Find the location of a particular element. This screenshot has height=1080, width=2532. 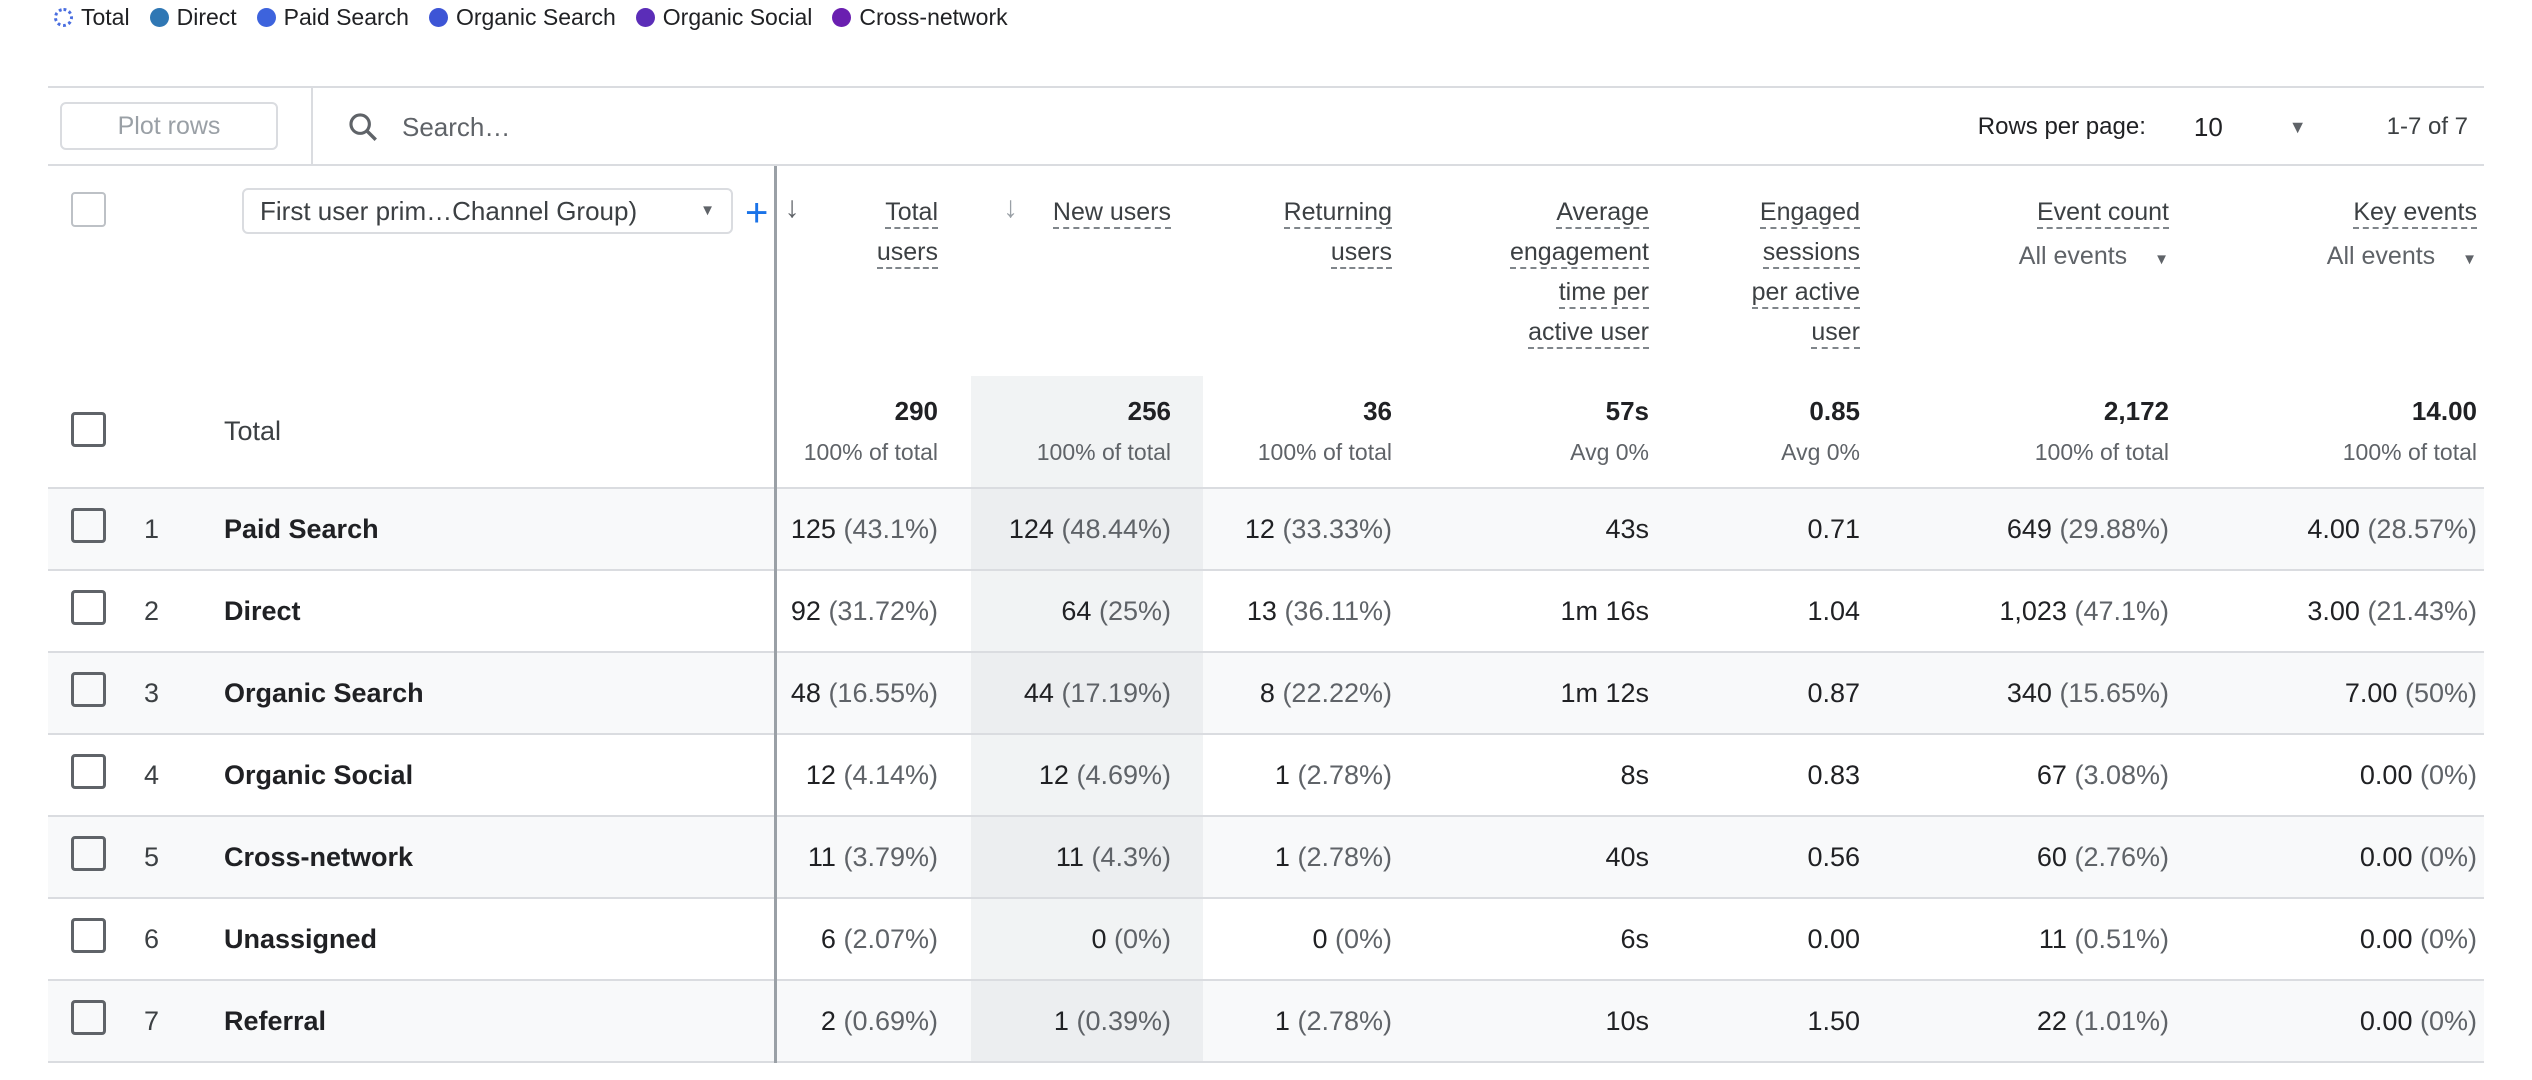

col-returning-users: Returning users is located at coordinates (1313, 271).